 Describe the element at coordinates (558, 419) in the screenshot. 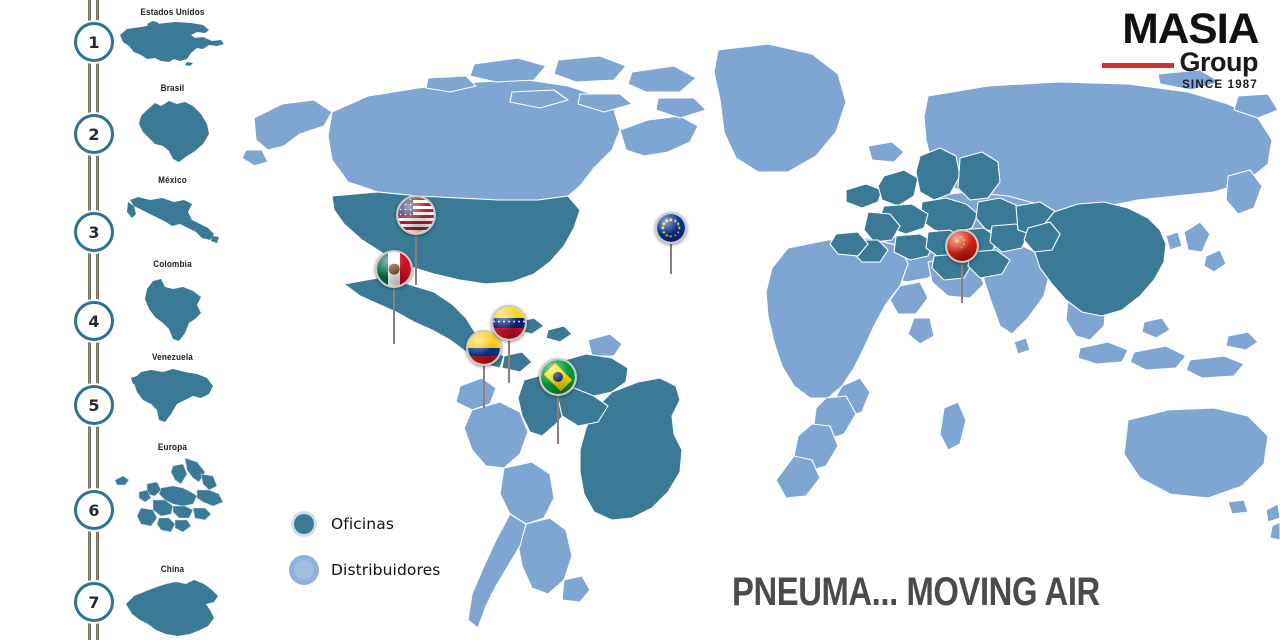

I see `pin-stem-brasil` at that location.